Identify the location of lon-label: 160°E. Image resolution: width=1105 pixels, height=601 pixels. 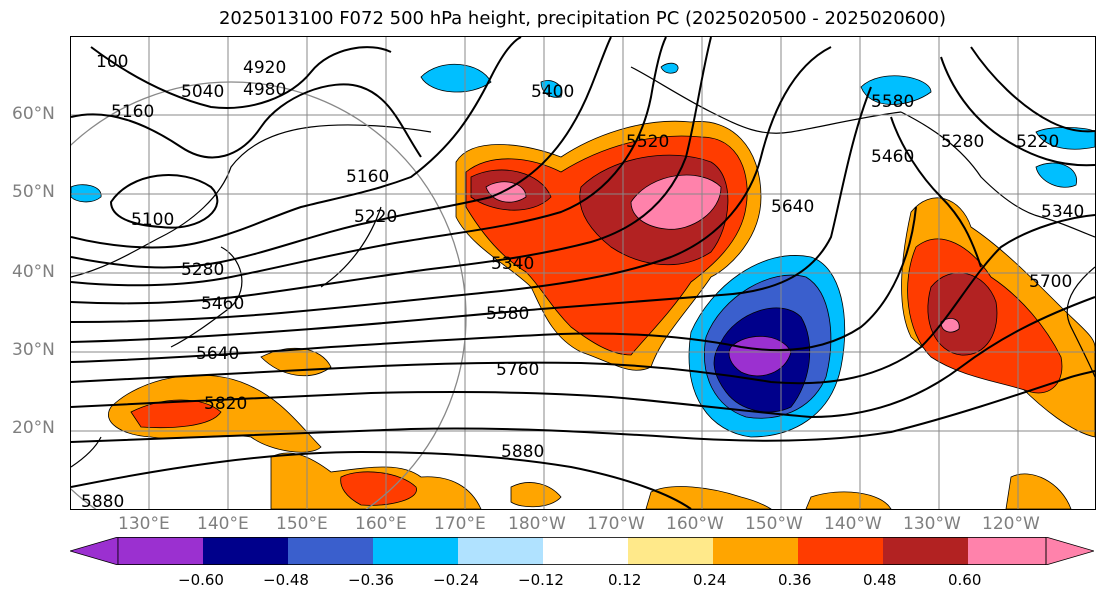
(381, 524).